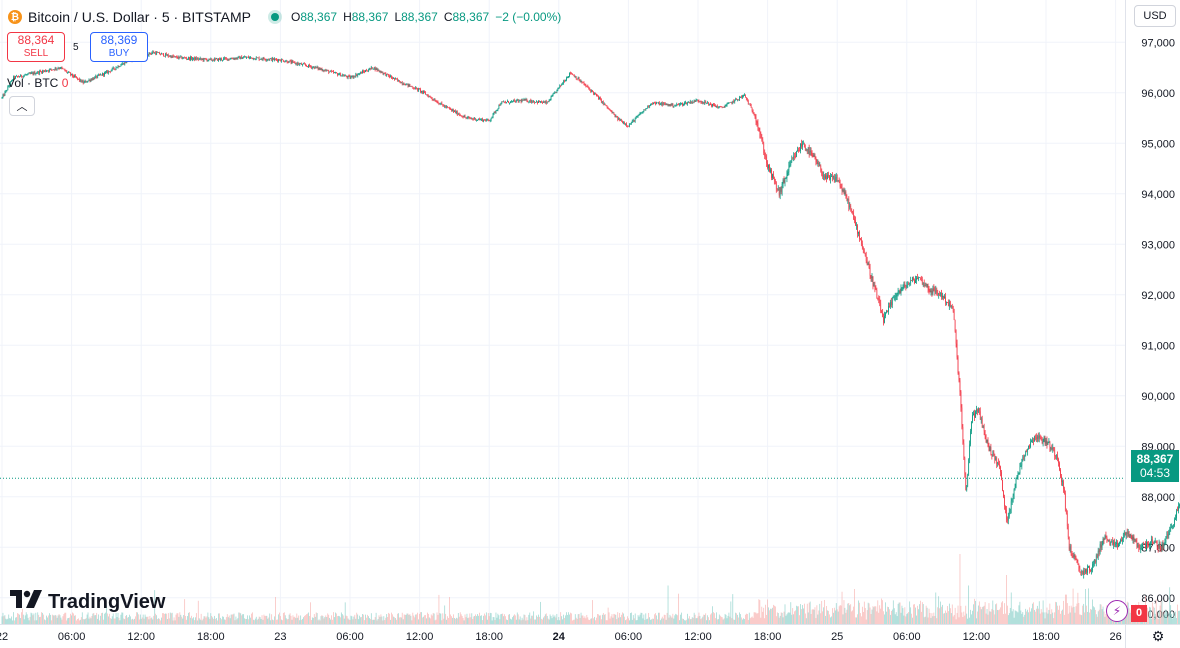 The width and height of the screenshot is (1180, 648). What do you see at coordinates (119, 47) in the screenshot?
I see `buy-button: 88,369 BUY` at bounding box center [119, 47].